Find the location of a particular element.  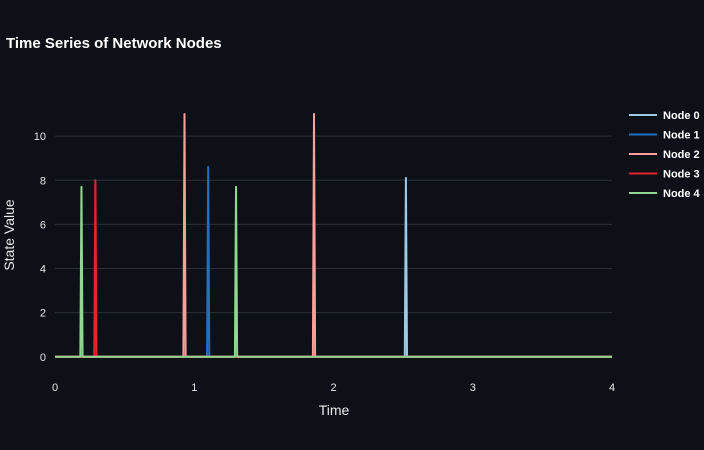

x-tick-label: 4 is located at coordinates (612, 388).